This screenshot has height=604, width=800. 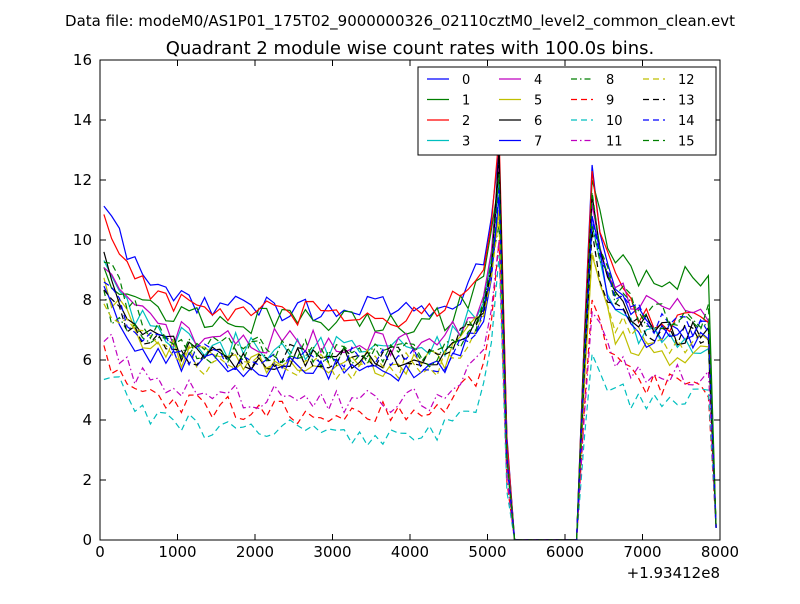 I want to click on legend-label-8: 8, so click(x=610, y=80).